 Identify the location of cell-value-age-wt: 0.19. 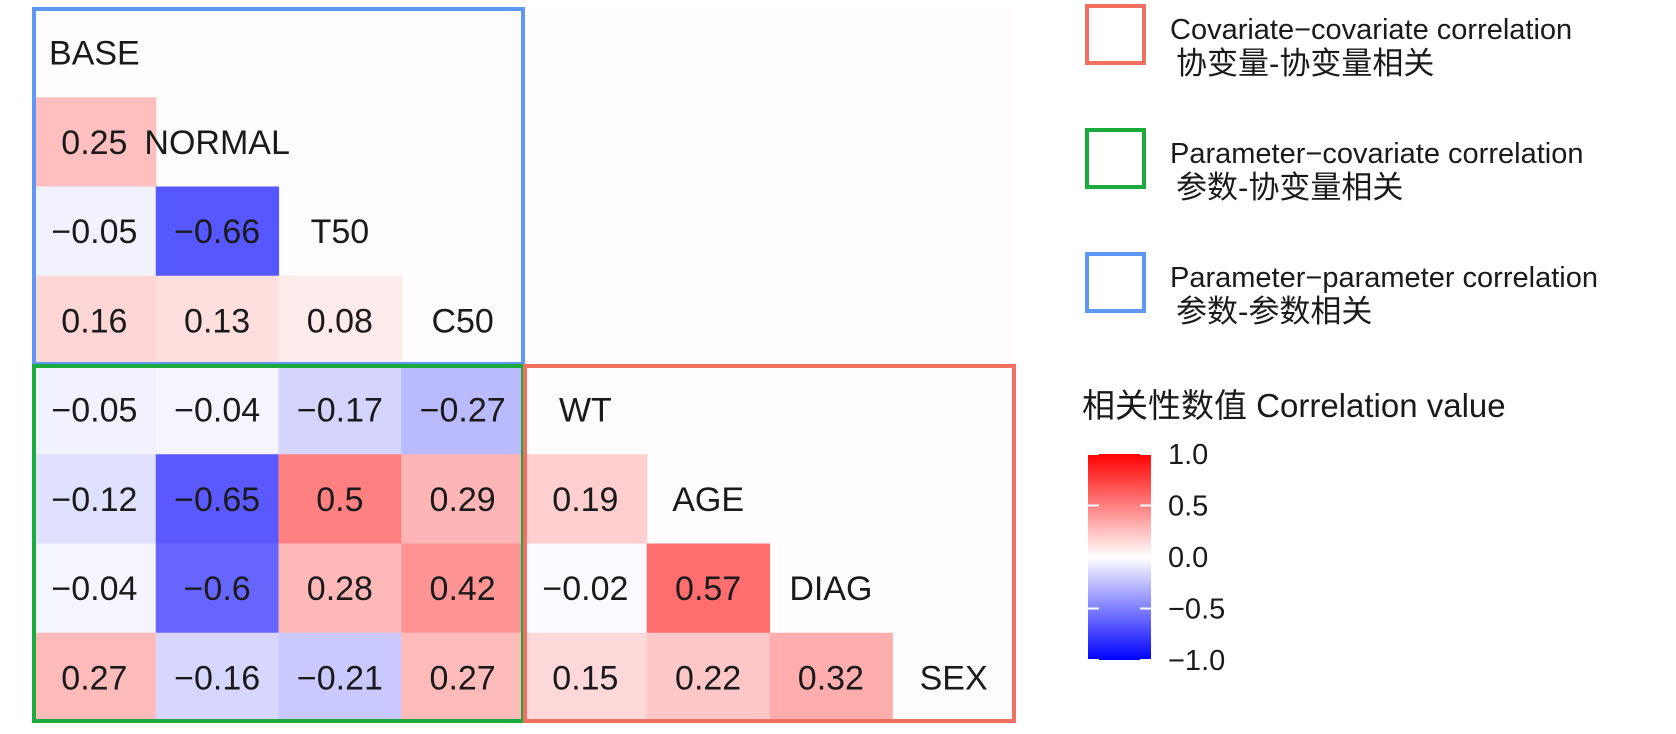
(585, 500).